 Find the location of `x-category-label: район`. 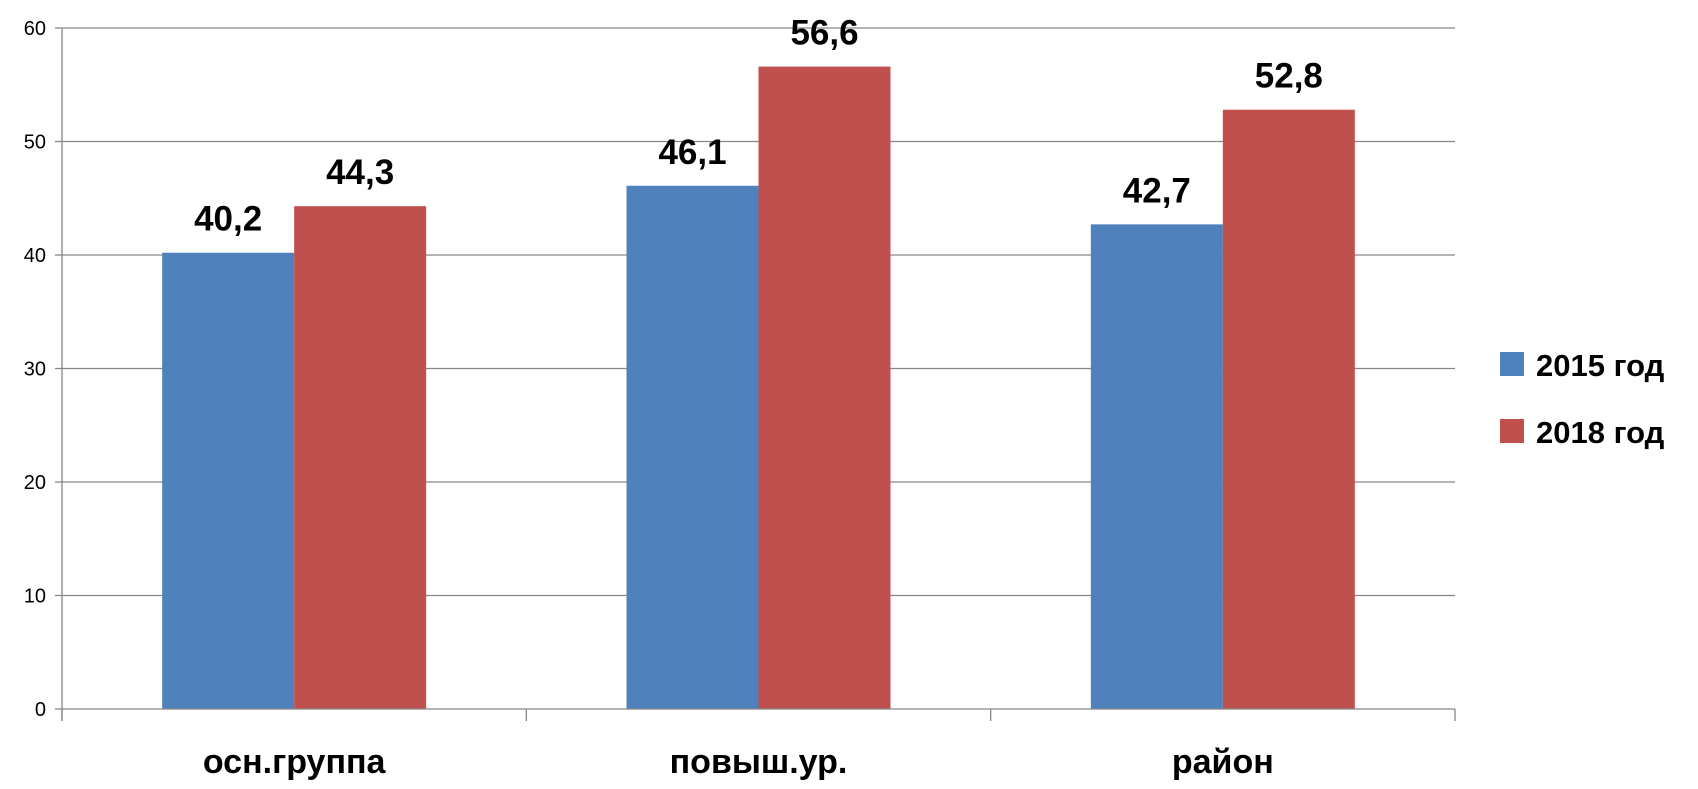

x-category-label: район is located at coordinates (1223, 762).